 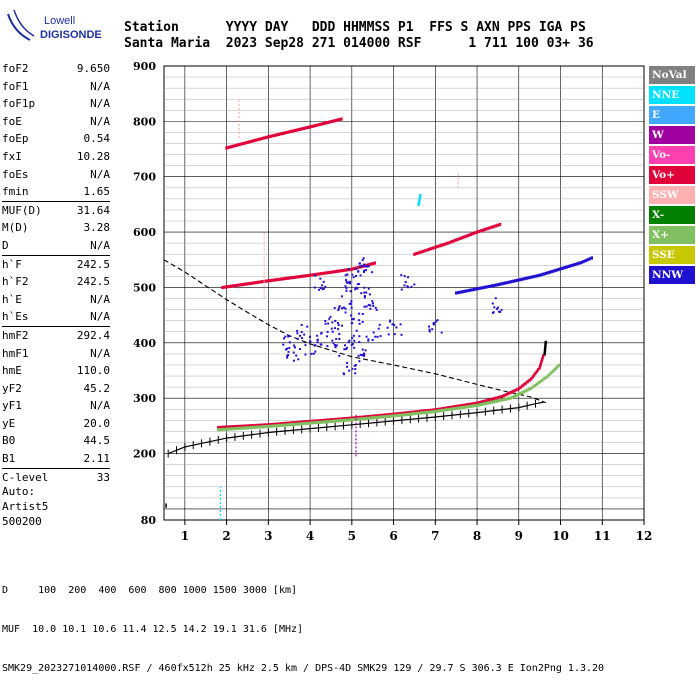 What do you see at coordinates (56, 424) in the screenshot?
I see `param-row: yE 20.0` at bounding box center [56, 424].